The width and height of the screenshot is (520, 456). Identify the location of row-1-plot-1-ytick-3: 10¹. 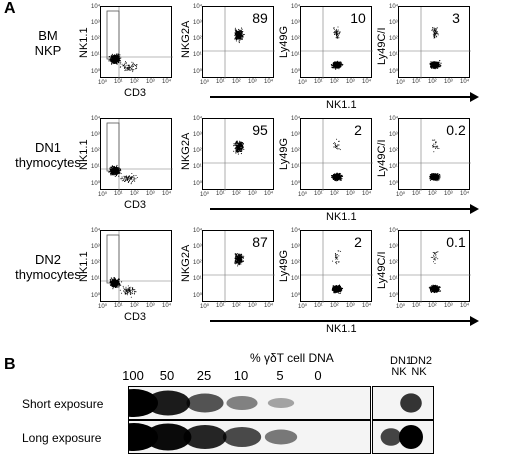
(197, 167).